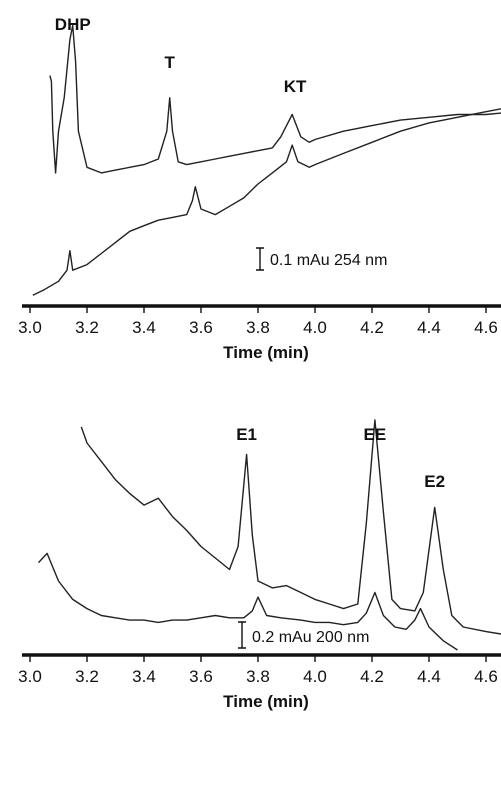 This screenshot has width=501, height=785. I want to click on peak-label: EE, so click(375, 434).